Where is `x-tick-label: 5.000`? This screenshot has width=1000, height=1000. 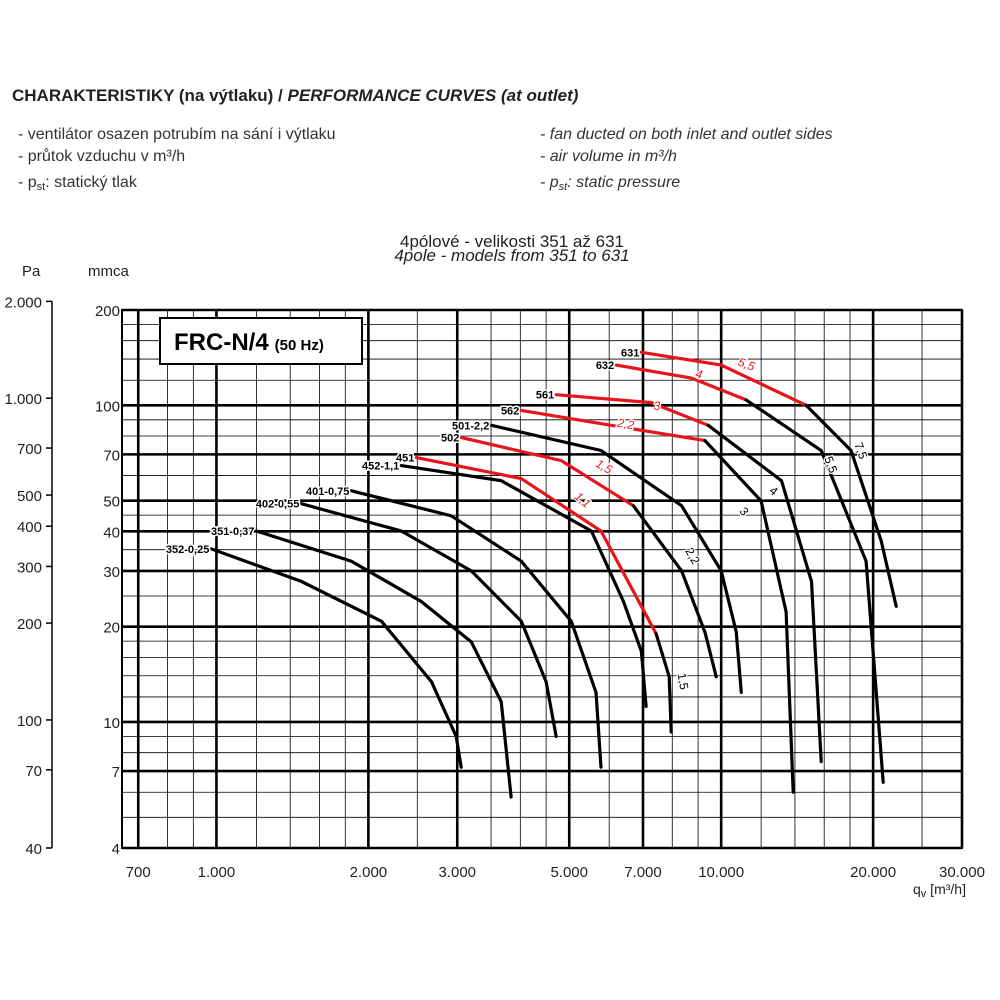
x-tick-label: 5.000 is located at coordinates (569, 872).